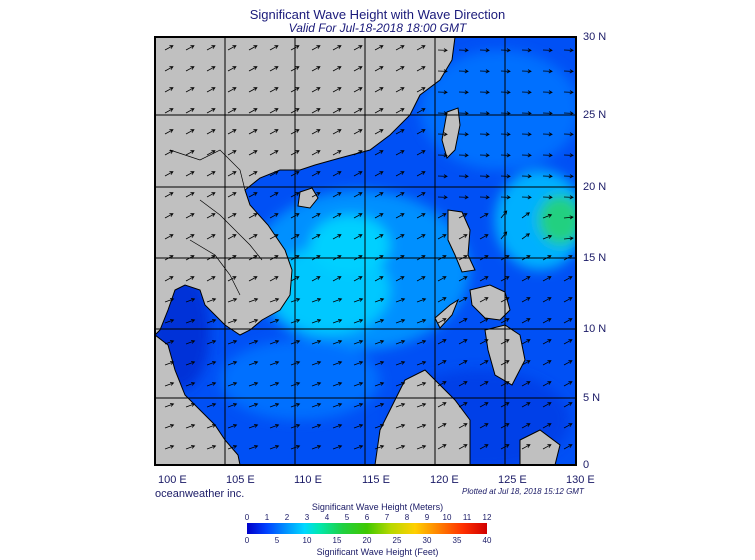 The image size is (755, 560). I want to click on colorbar-feet-tick: 5, so click(277, 540).